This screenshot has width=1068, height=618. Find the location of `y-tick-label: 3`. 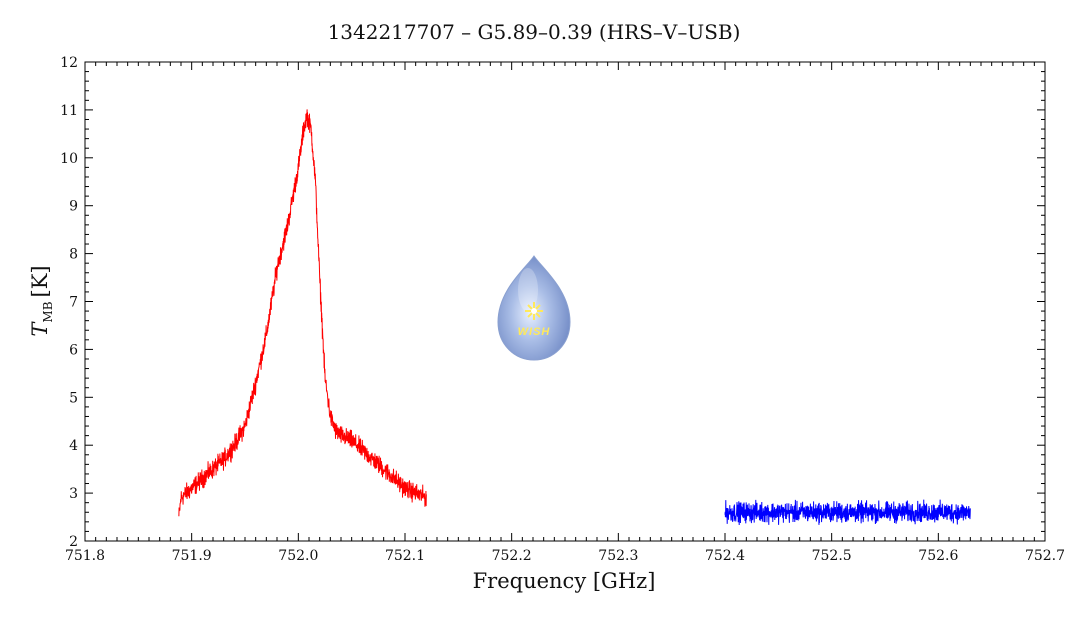

y-tick-label: 3 is located at coordinates (73, 494).